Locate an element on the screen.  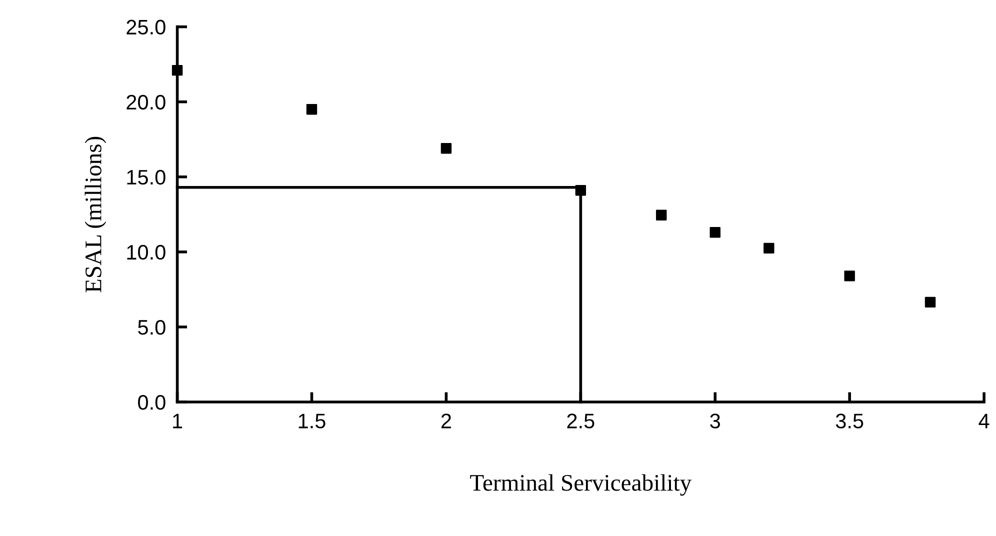
y-tick-label: 25.0 is located at coordinates (146, 27).